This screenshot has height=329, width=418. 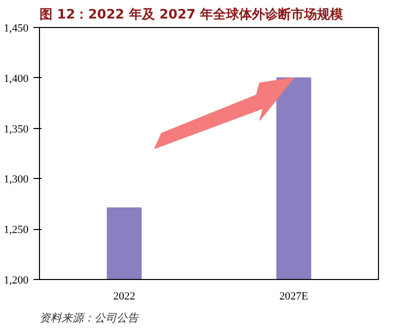 What do you see at coordinates (192, 14) in the screenshot?
I see `chart-title: 图 12：2022 年及 2027 年全球体外诊断市场规模` at bounding box center [192, 14].